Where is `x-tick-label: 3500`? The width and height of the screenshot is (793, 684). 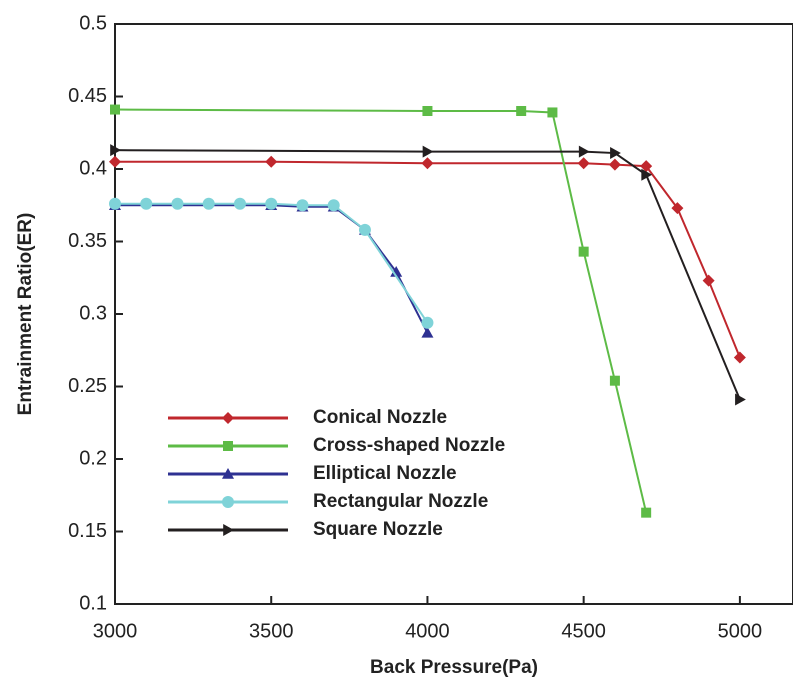 x-tick-label: 3500 is located at coordinates (271, 631).